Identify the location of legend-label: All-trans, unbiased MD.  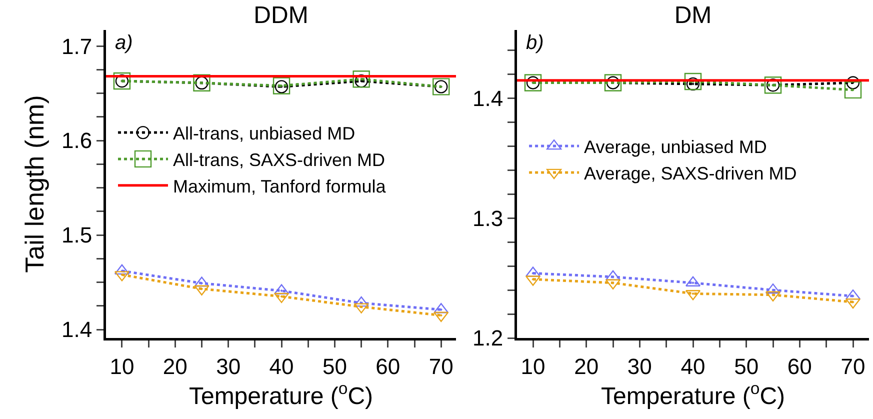
(264, 134).